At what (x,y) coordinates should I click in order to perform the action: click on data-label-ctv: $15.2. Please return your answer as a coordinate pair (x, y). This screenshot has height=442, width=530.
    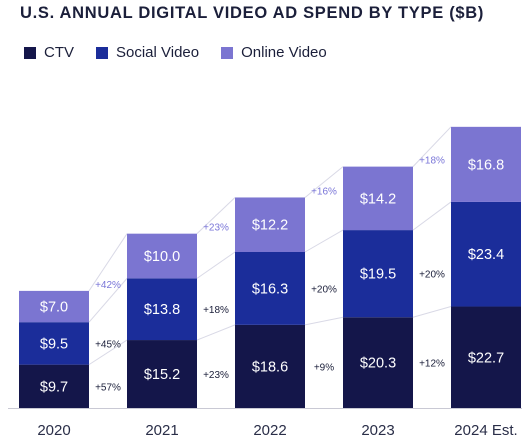
    Looking at the image, I should click on (162, 375).